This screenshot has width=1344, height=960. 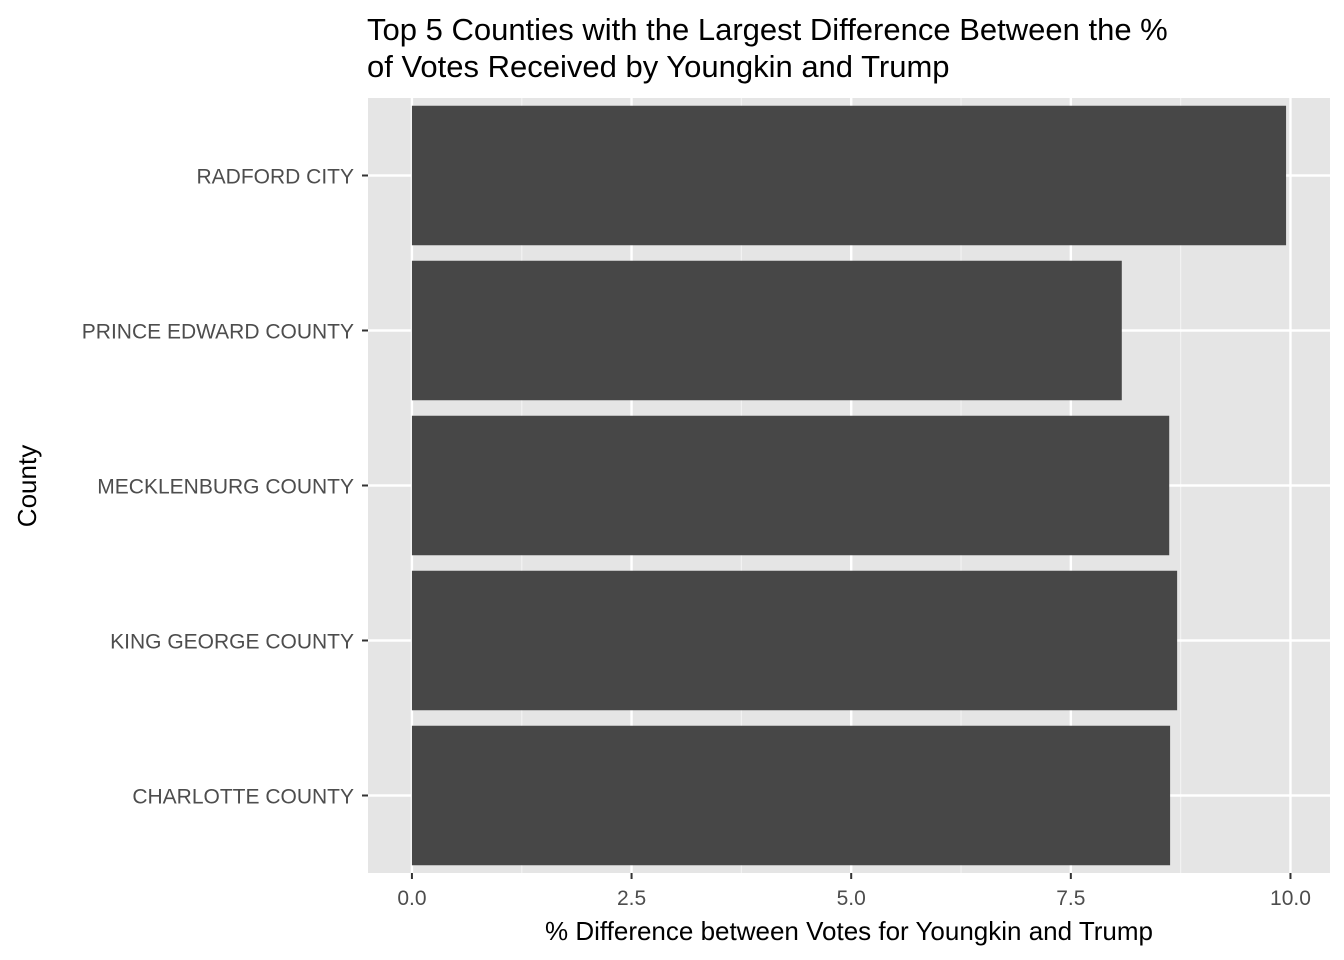 What do you see at coordinates (791, 795) in the screenshot?
I see `bar-charlotte-county` at bounding box center [791, 795].